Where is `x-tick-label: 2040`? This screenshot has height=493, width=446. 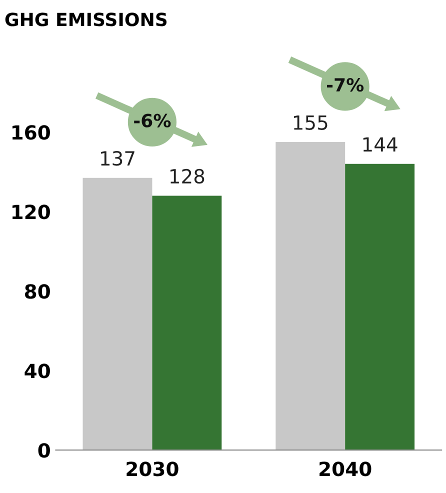
x-tick-label: 2040 is located at coordinates (346, 469).